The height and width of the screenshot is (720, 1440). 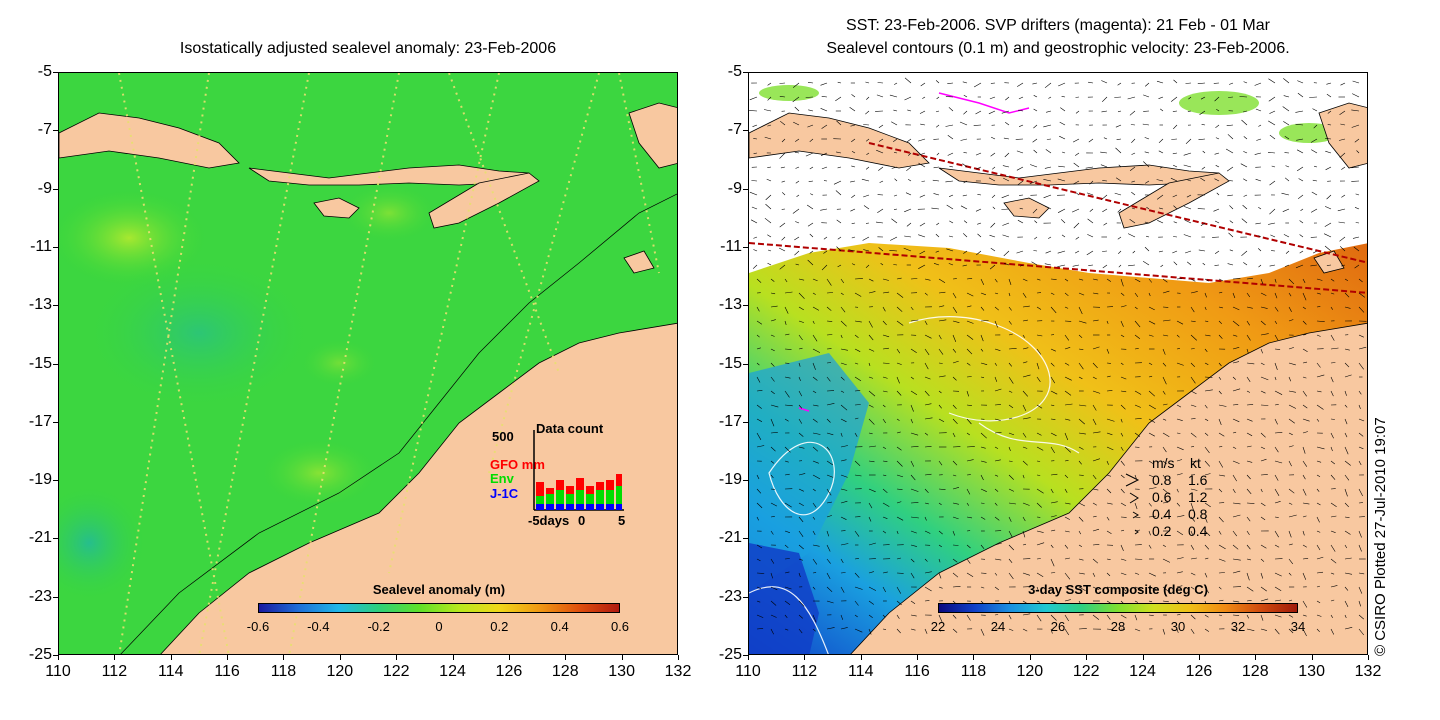 I want to click on left-lon-tickmark, so click(x=58, y=657).